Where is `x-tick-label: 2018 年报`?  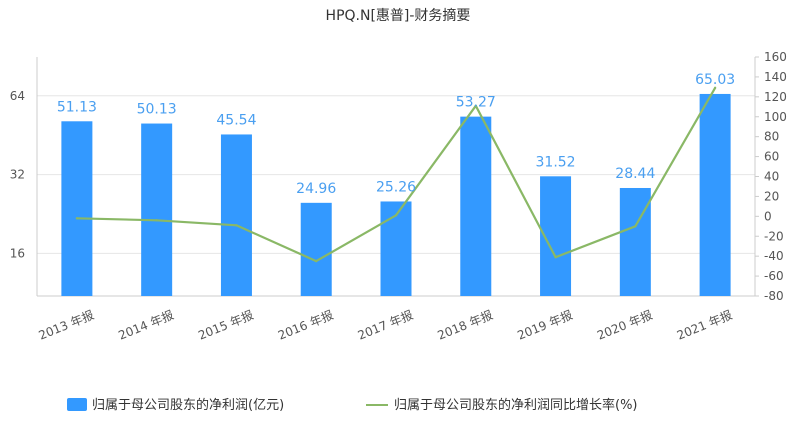
x-tick-label: 2018 年报 is located at coordinates (465, 325).